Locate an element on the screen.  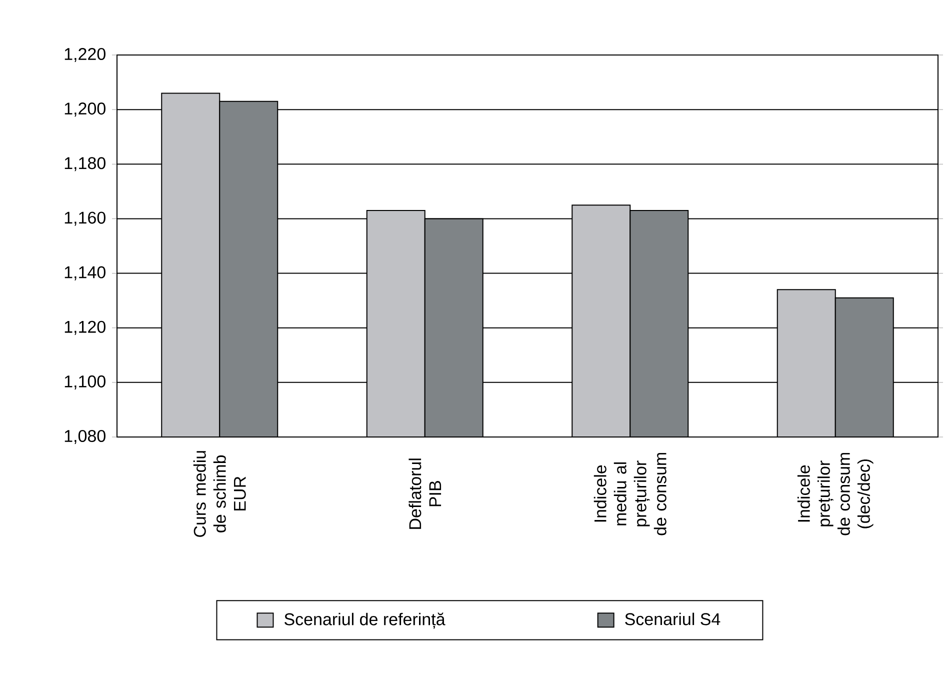
legend-label: Scenariul S4 is located at coordinates (672, 619).